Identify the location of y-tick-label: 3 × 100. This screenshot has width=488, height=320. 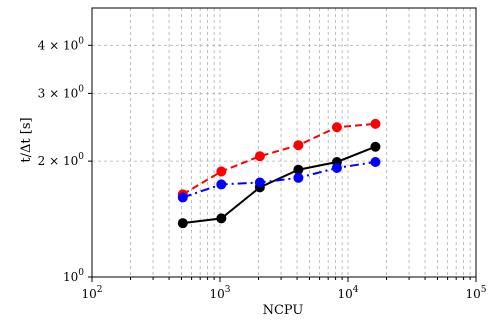
(61, 92).